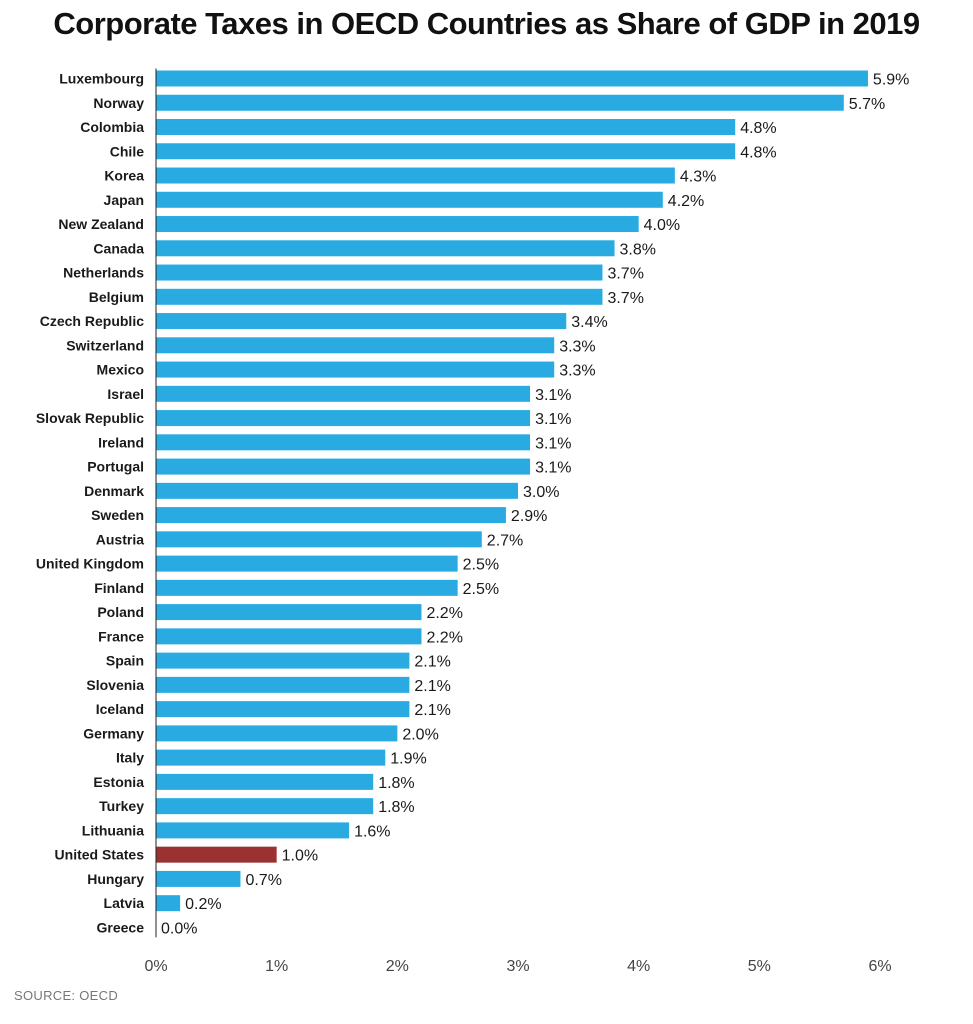  What do you see at coordinates (130, 758) in the screenshot?
I see `category-label-italy: Italy` at bounding box center [130, 758].